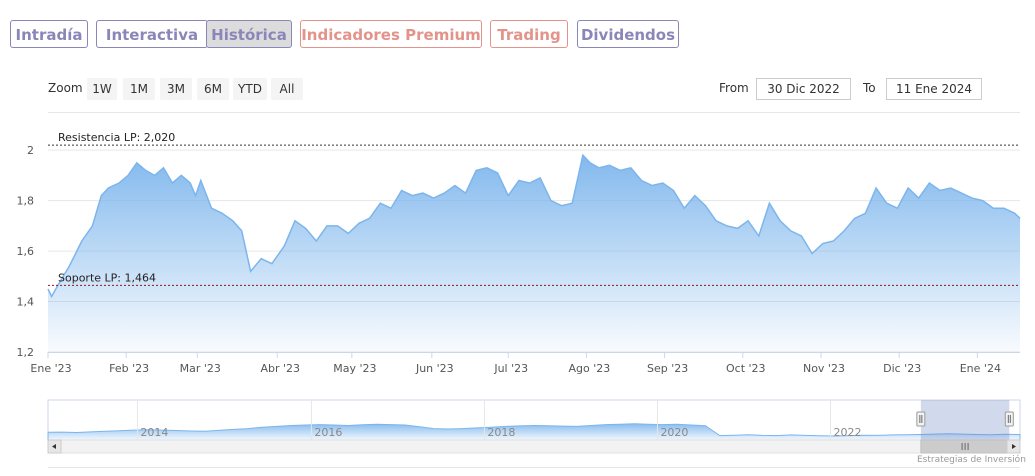 Image resolution: width=1035 pixels, height=476 pixels. What do you see at coordinates (674, 432) in the screenshot?
I see `navigator-year-label: 2020` at bounding box center [674, 432].